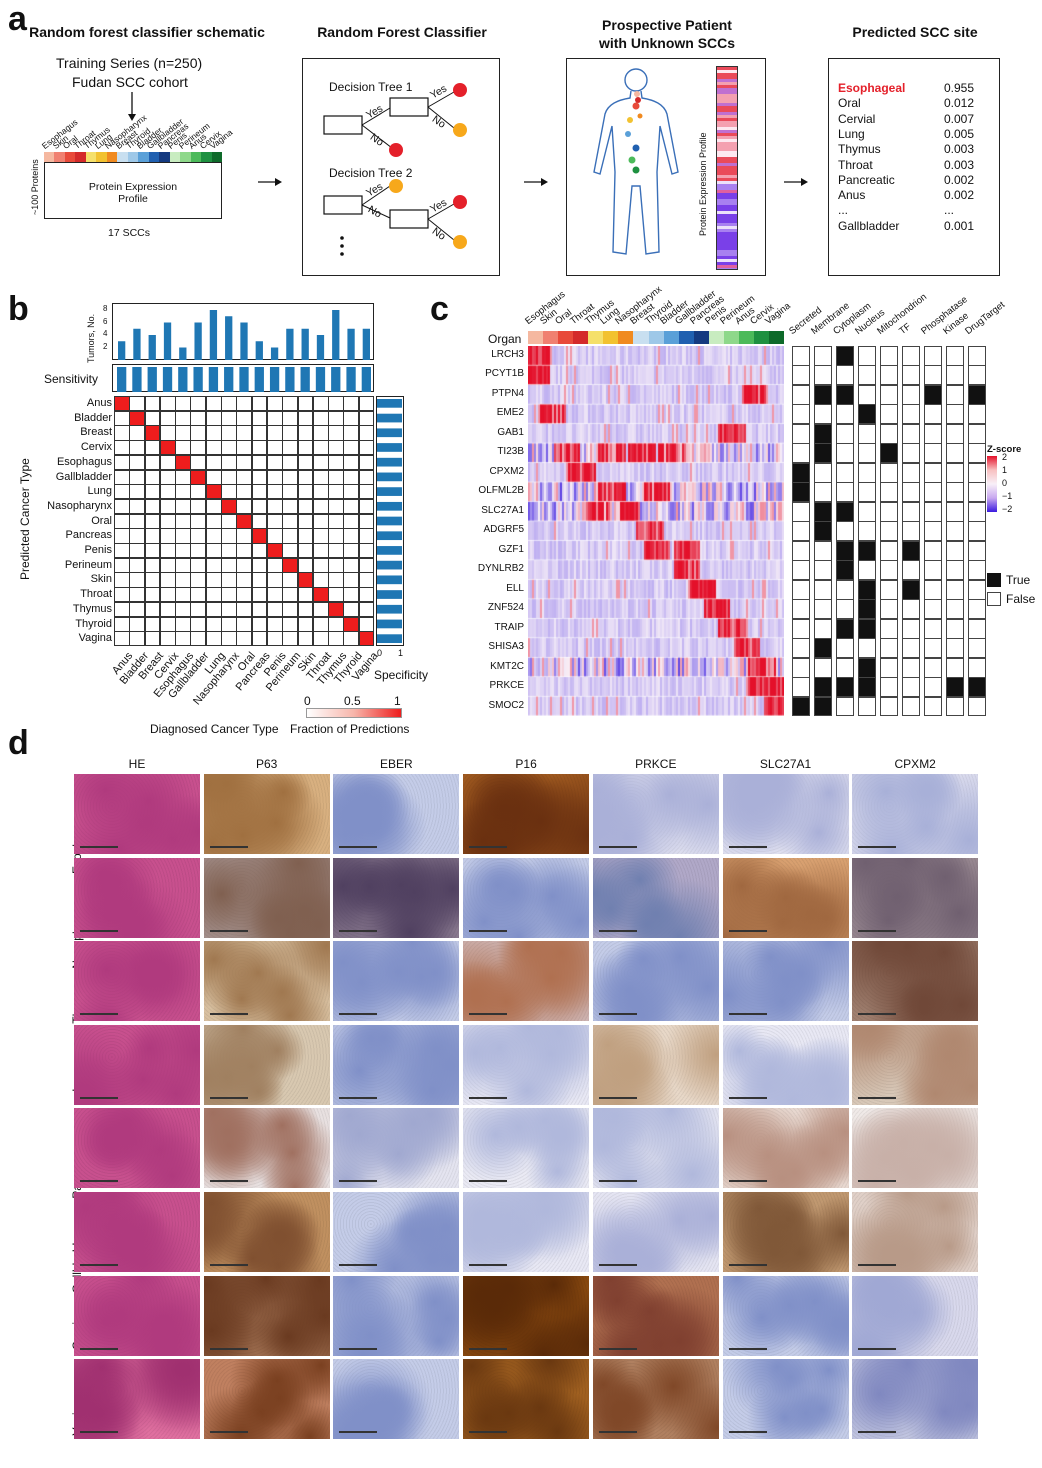 The image size is (1042, 1468). Describe the element at coordinates (506, 705) in the screenshot. I see `gene-label: SMOC2` at that location.